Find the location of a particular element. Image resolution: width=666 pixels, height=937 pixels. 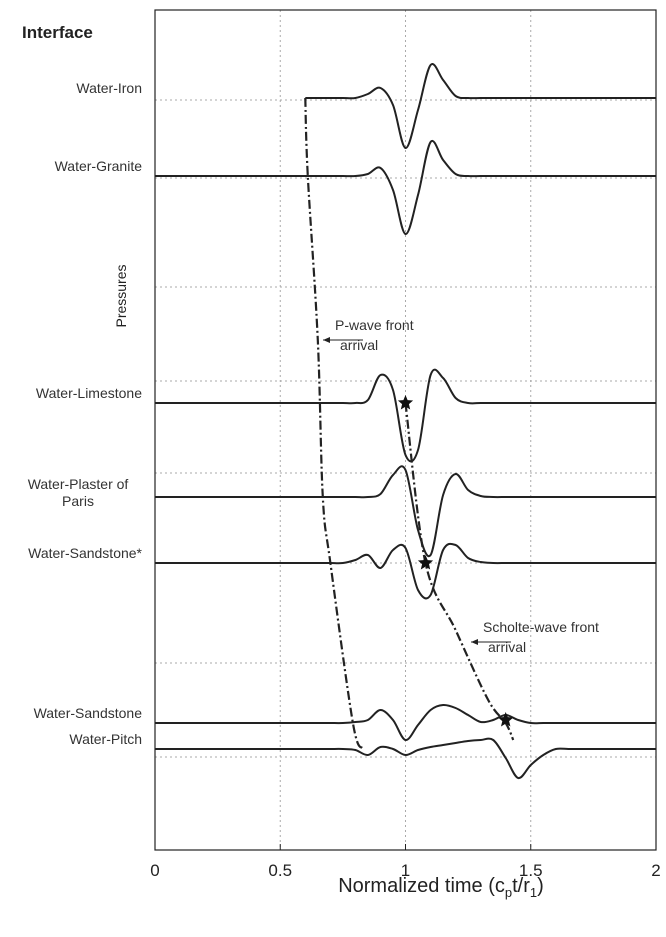

series-label: Water-Limestone is located at coordinates (89, 393).